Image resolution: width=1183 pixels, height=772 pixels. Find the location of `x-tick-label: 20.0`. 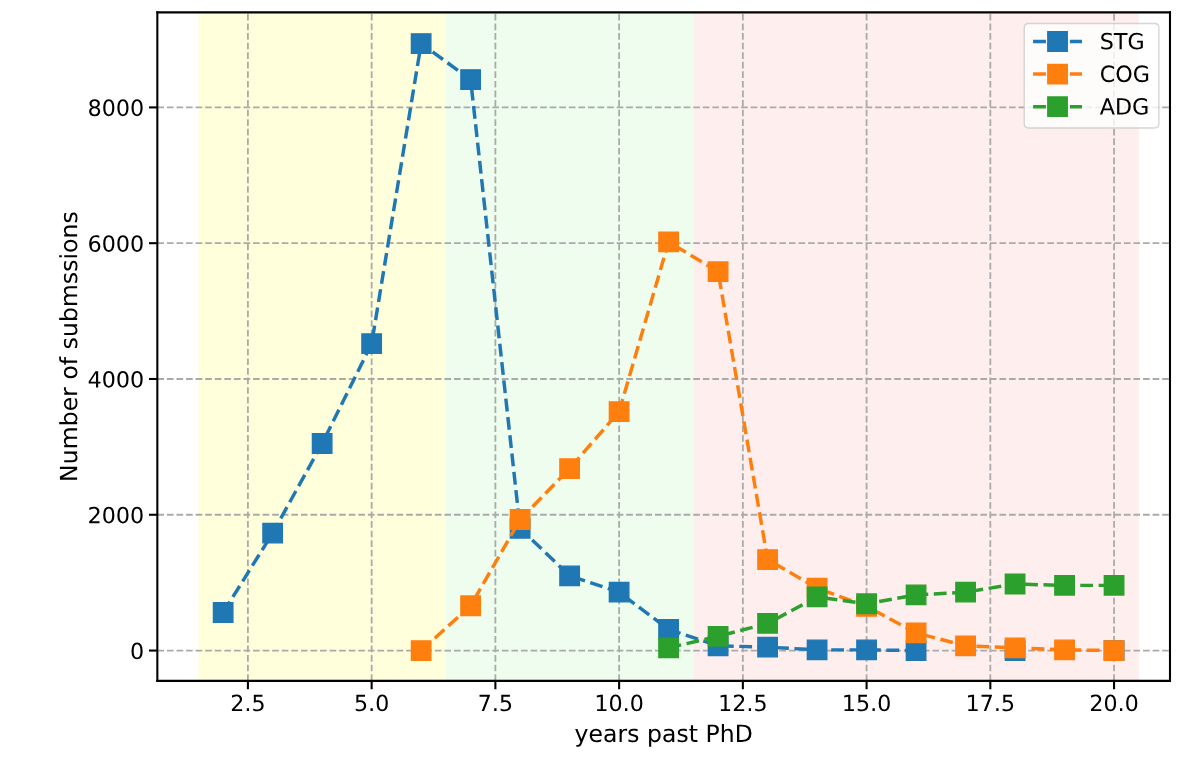

x-tick-label: 20.0 is located at coordinates (1114, 703).